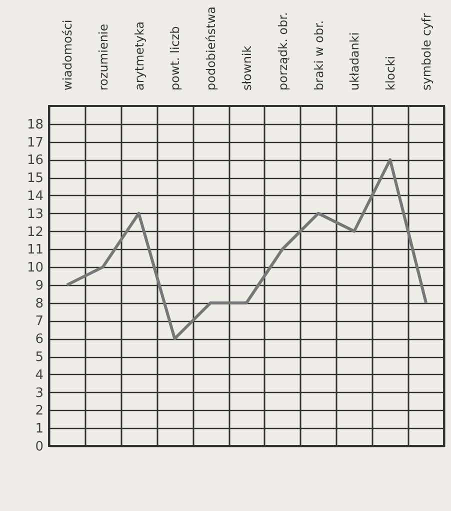  Describe the element at coordinates (39, 286) in the screenshot. I see `y-tick-label: 9` at that location.